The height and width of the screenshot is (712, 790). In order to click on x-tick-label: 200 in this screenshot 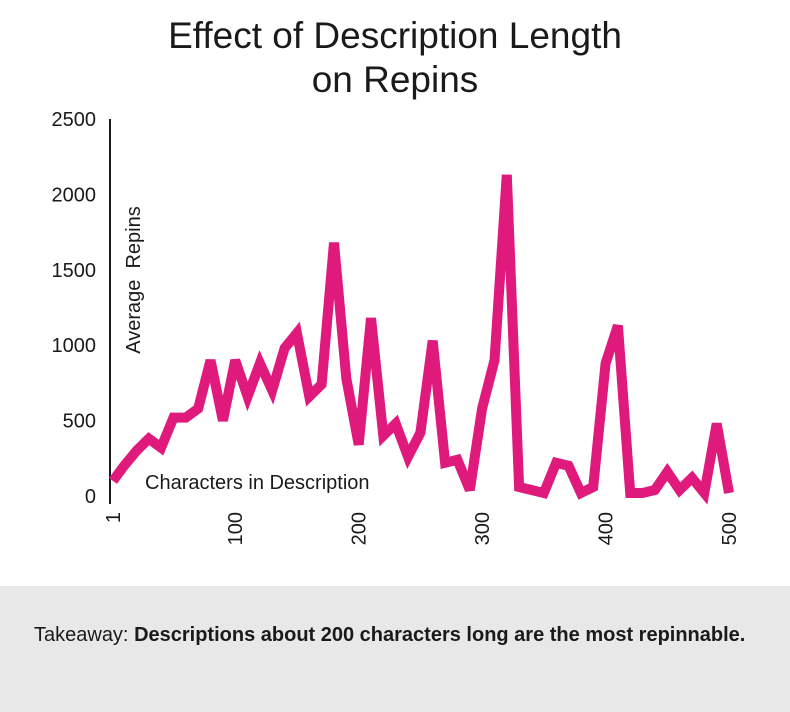, I will do `click(360, 528)`.